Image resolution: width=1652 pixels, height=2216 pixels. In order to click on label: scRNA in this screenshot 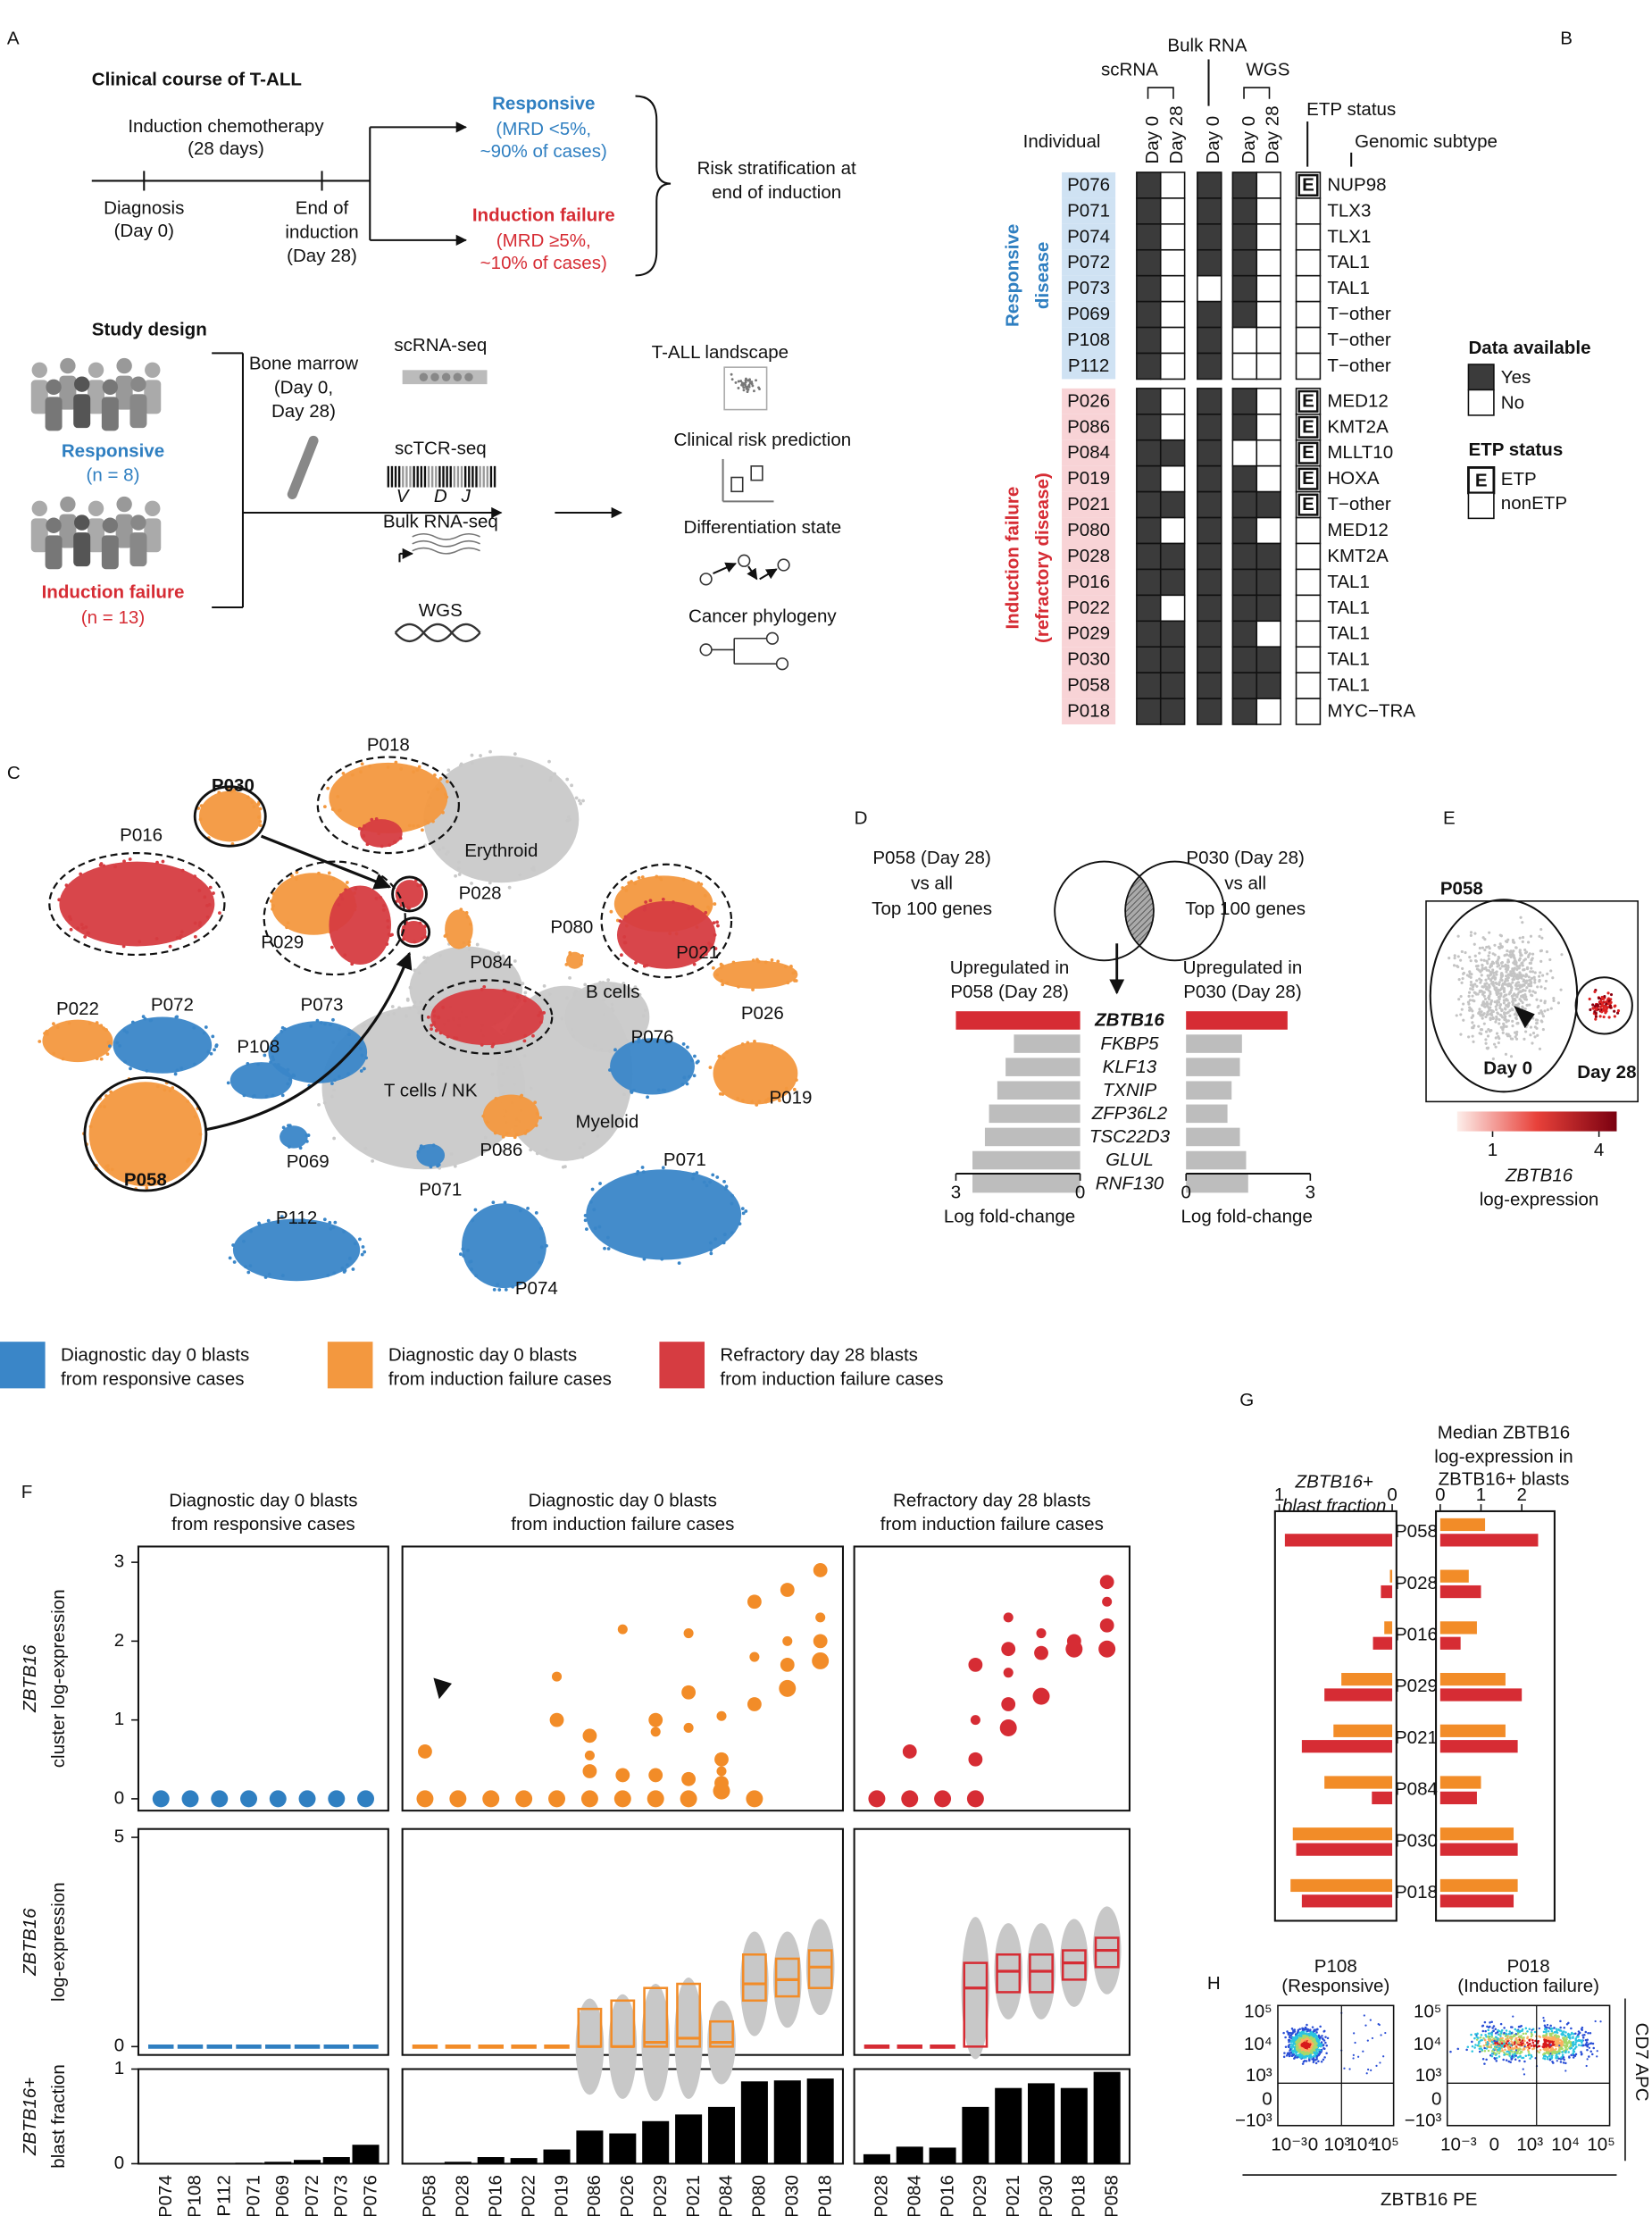, I will do `click(1129, 70)`.